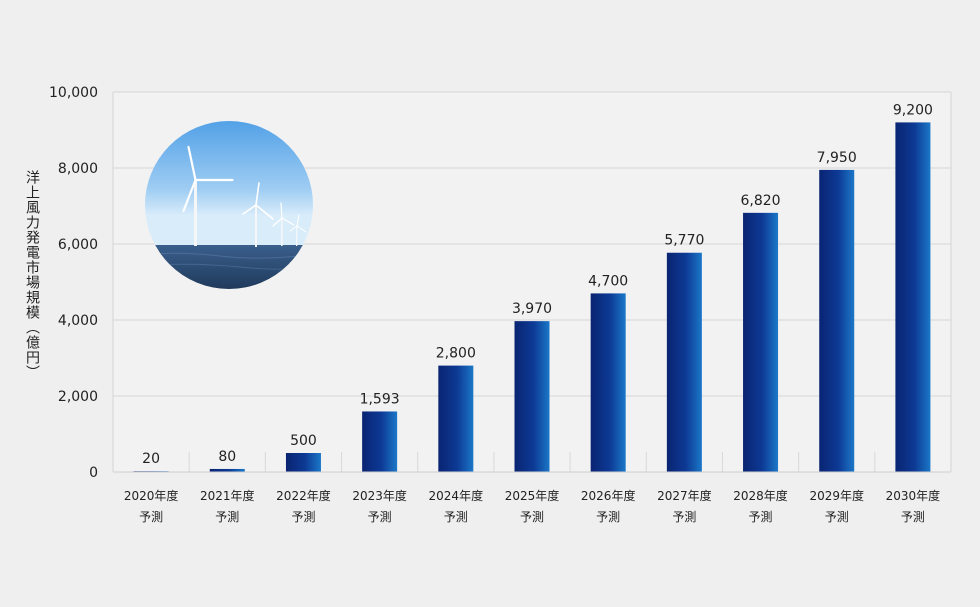  What do you see at coordinates (32, 275) in the screenshot?
I see `y-axis-label: 洋上風力発電市場規模（億円）` at bounding box center [32, 275].